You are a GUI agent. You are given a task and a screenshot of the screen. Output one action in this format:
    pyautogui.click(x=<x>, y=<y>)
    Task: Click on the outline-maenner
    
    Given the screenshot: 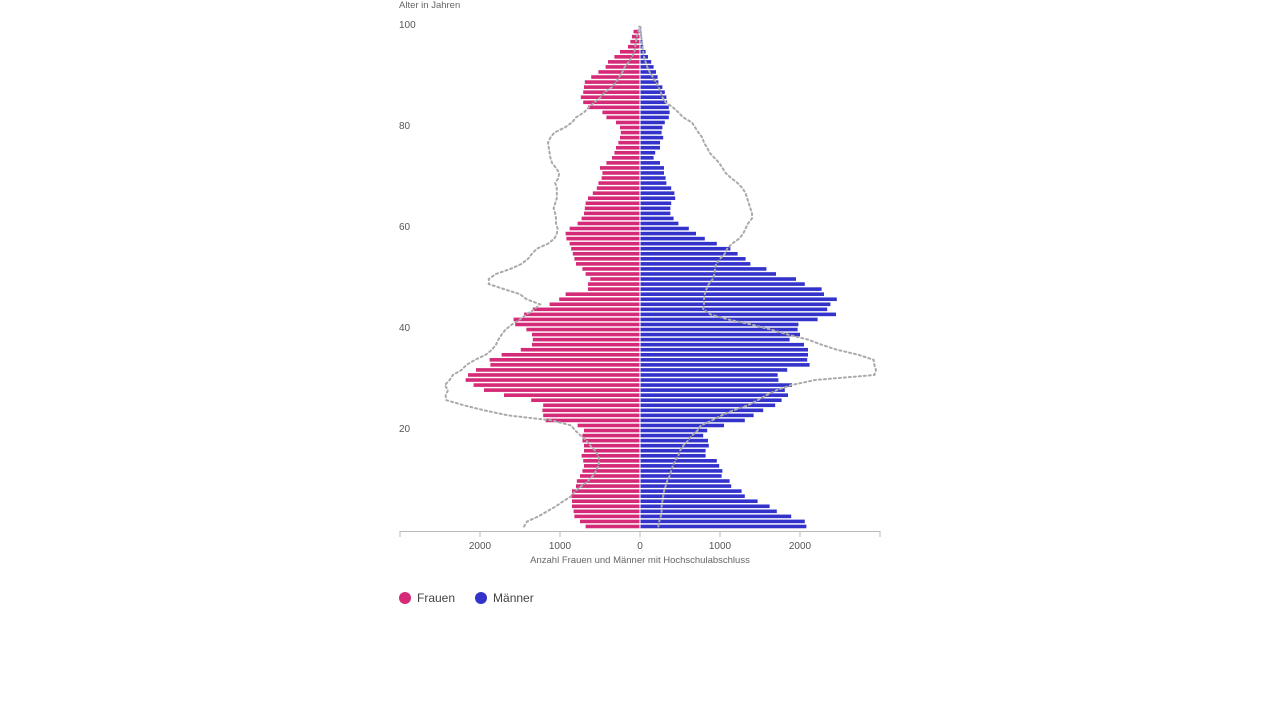 What is the action you would take?
    pyautogui.click(x=758, y=276)
    